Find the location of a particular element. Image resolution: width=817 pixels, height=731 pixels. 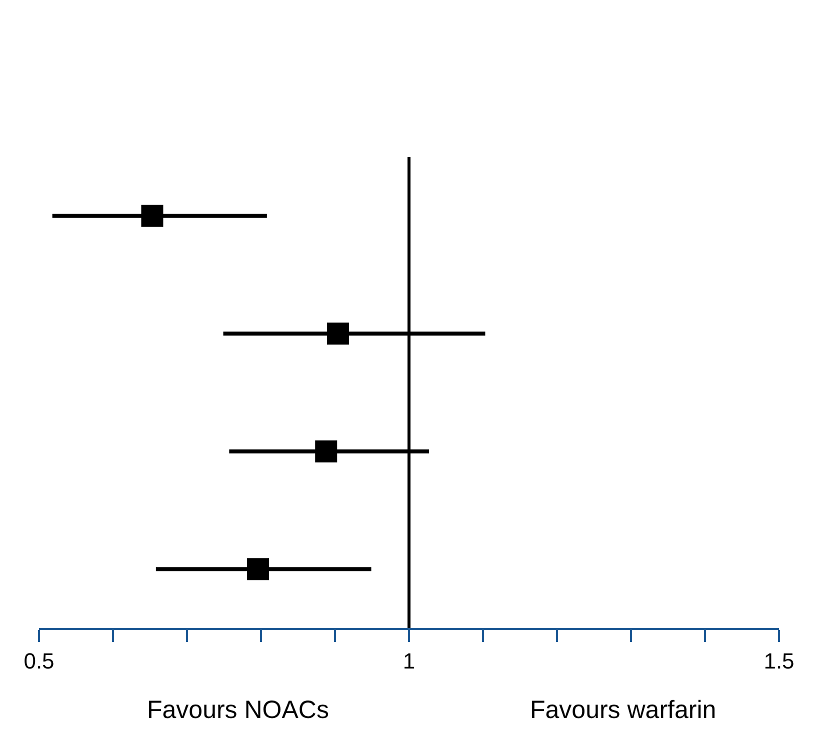

text: Favours NOACs is located at coordinates (238, 710).